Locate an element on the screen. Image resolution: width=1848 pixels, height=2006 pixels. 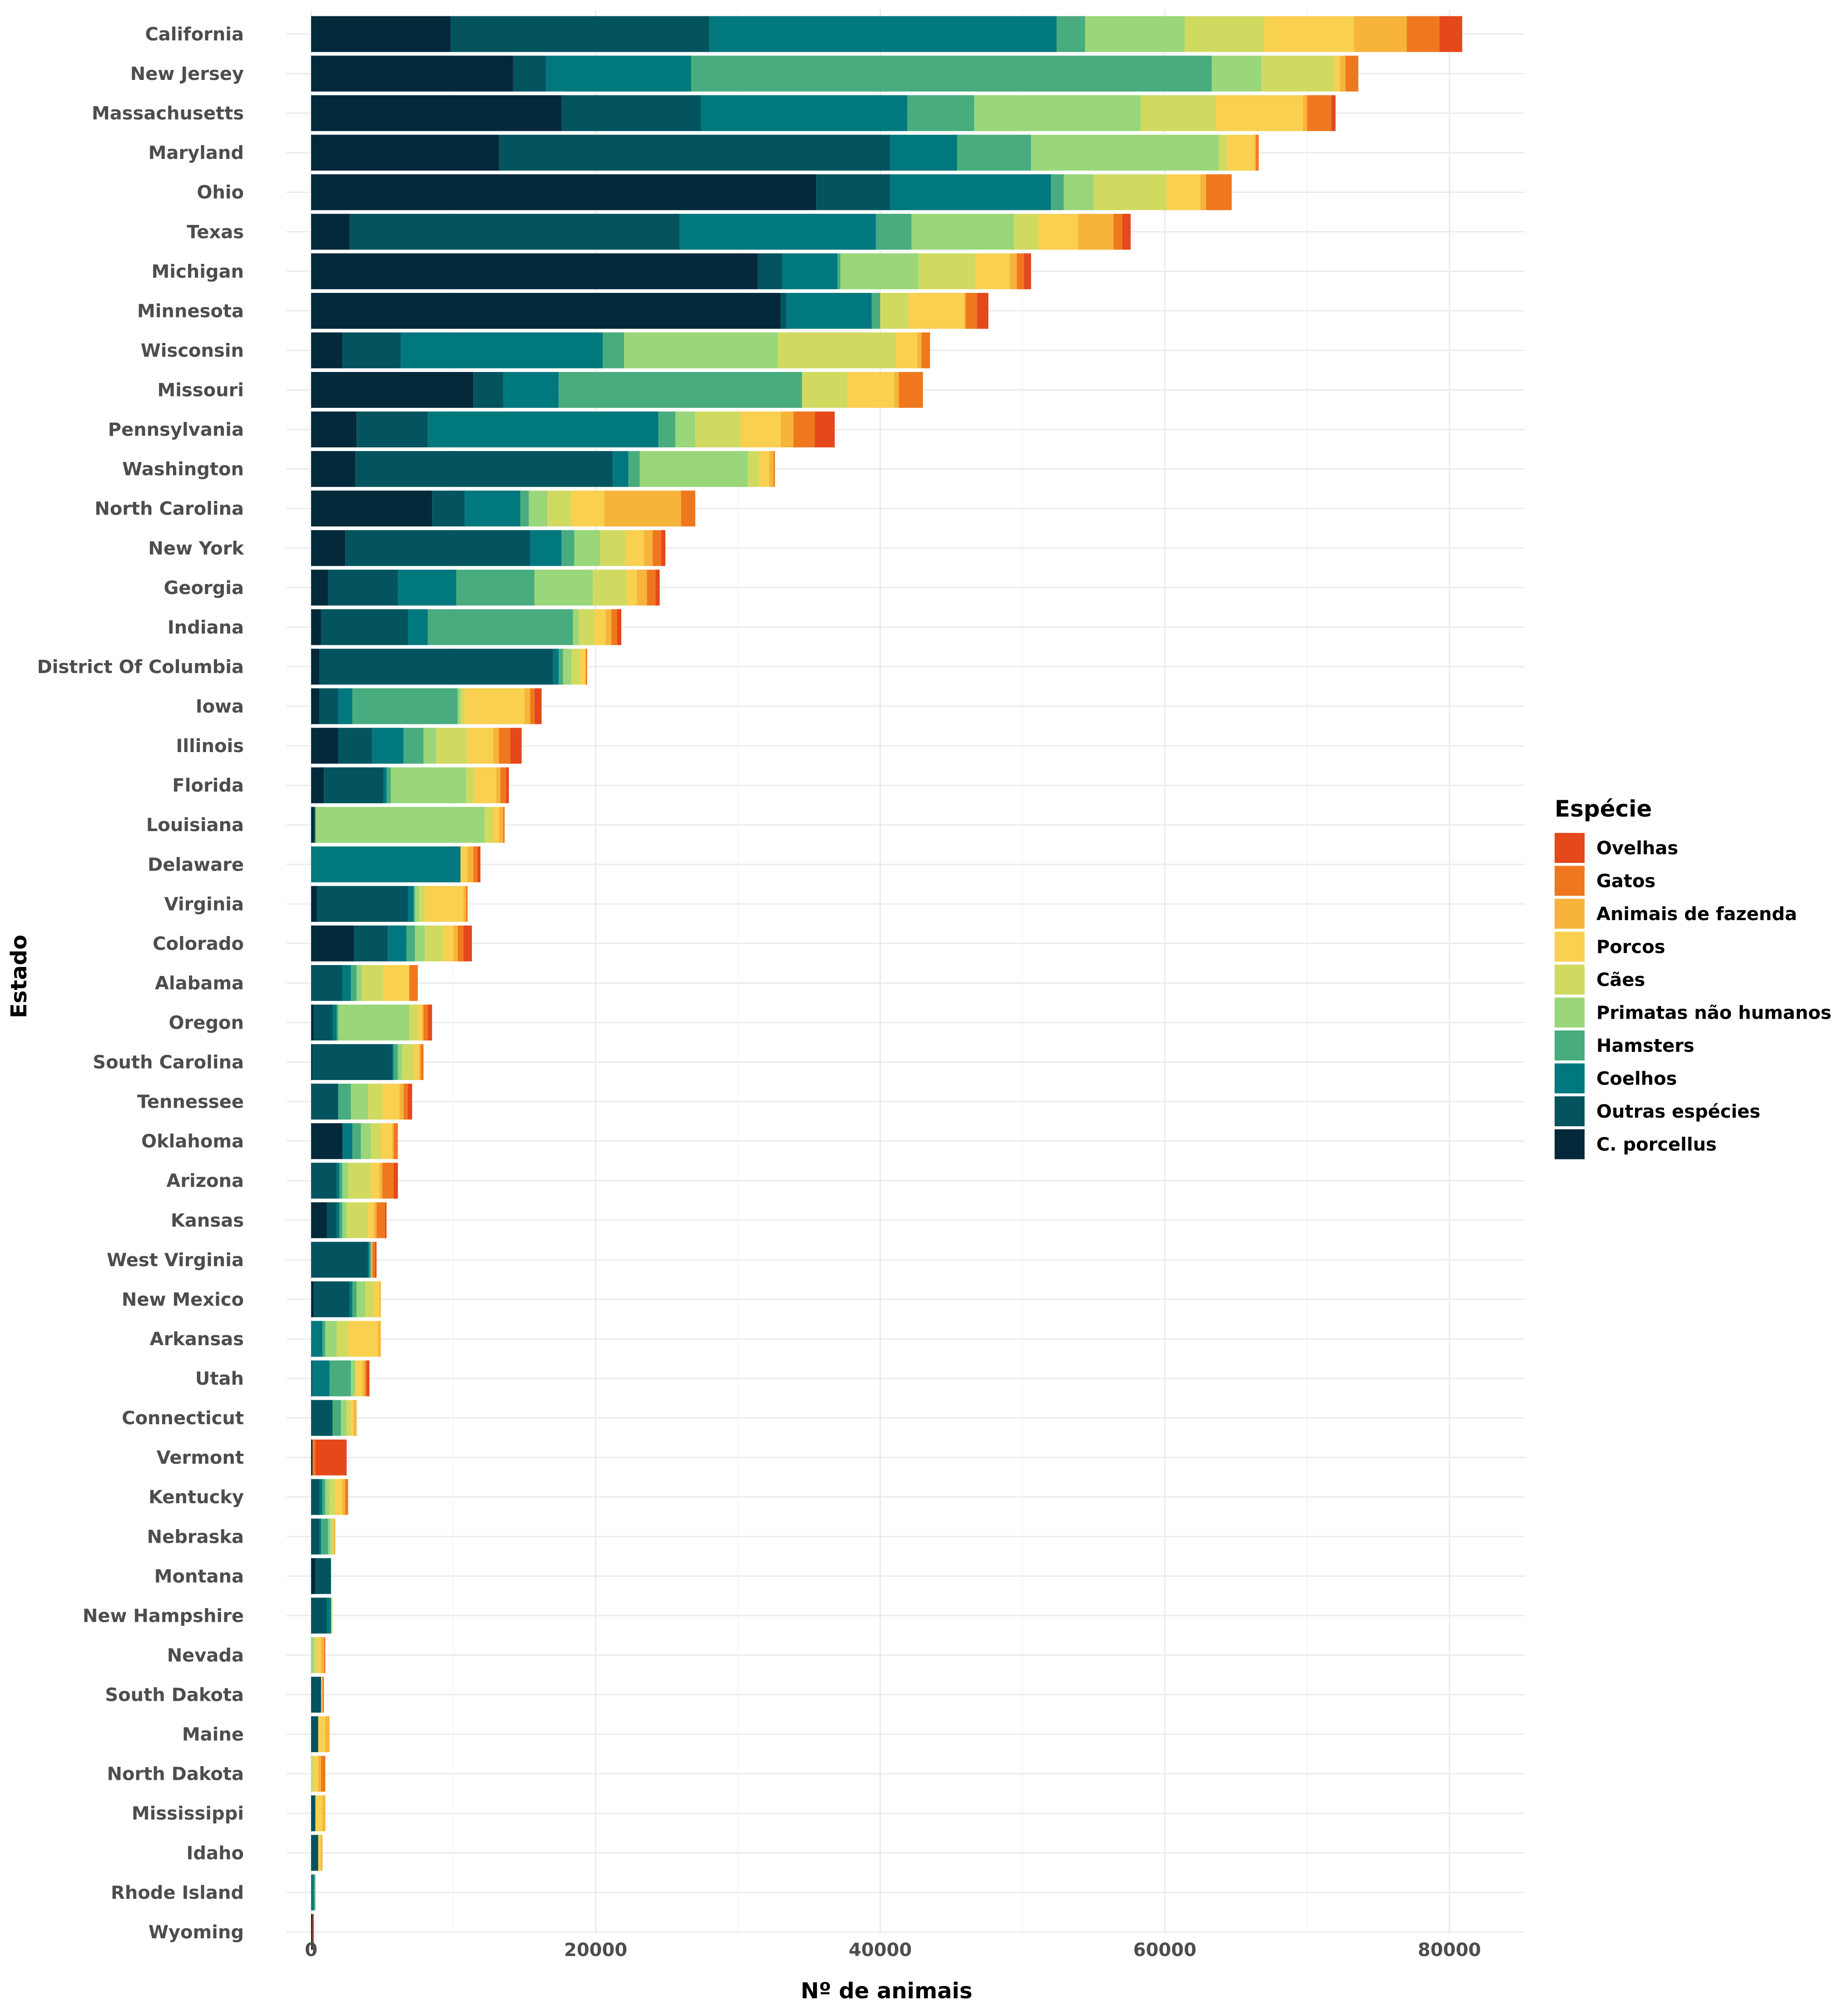
bar-segment: New Mexico — Hamsters: 300 is located at coordinates (355, 1300).